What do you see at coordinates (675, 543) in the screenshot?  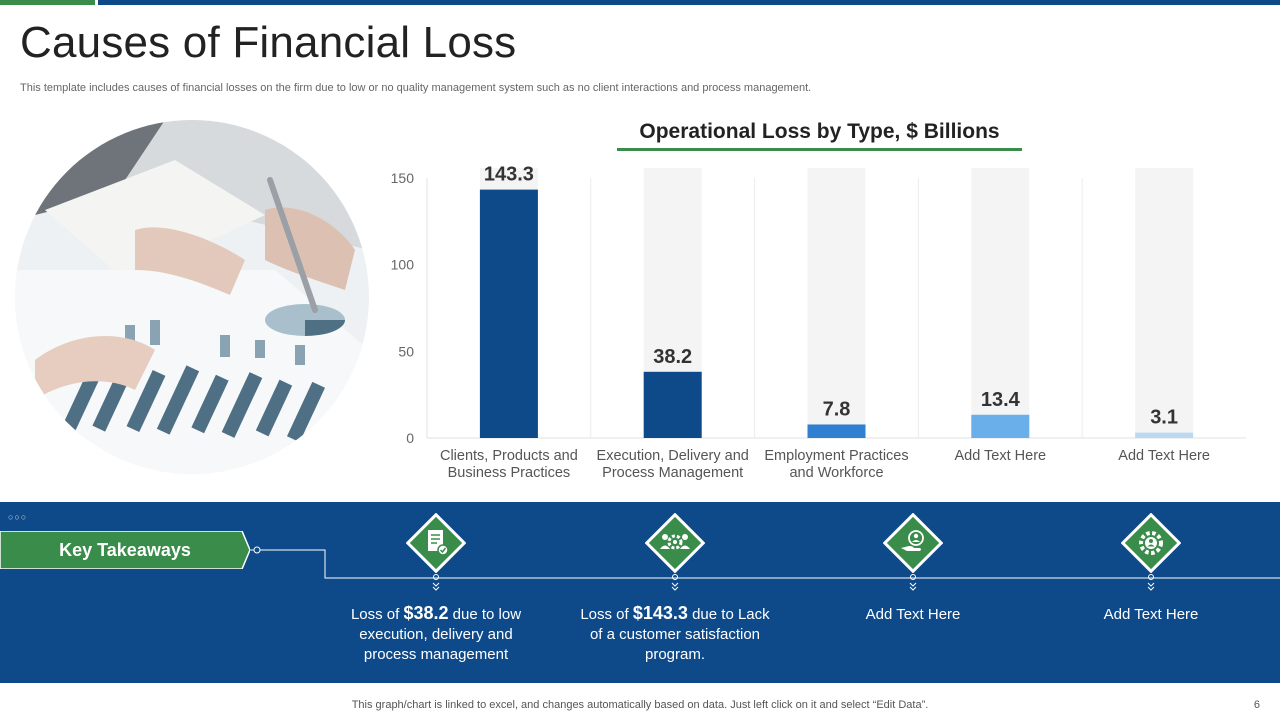 I see `team-gear-icon` at bounding box center [675, 543].